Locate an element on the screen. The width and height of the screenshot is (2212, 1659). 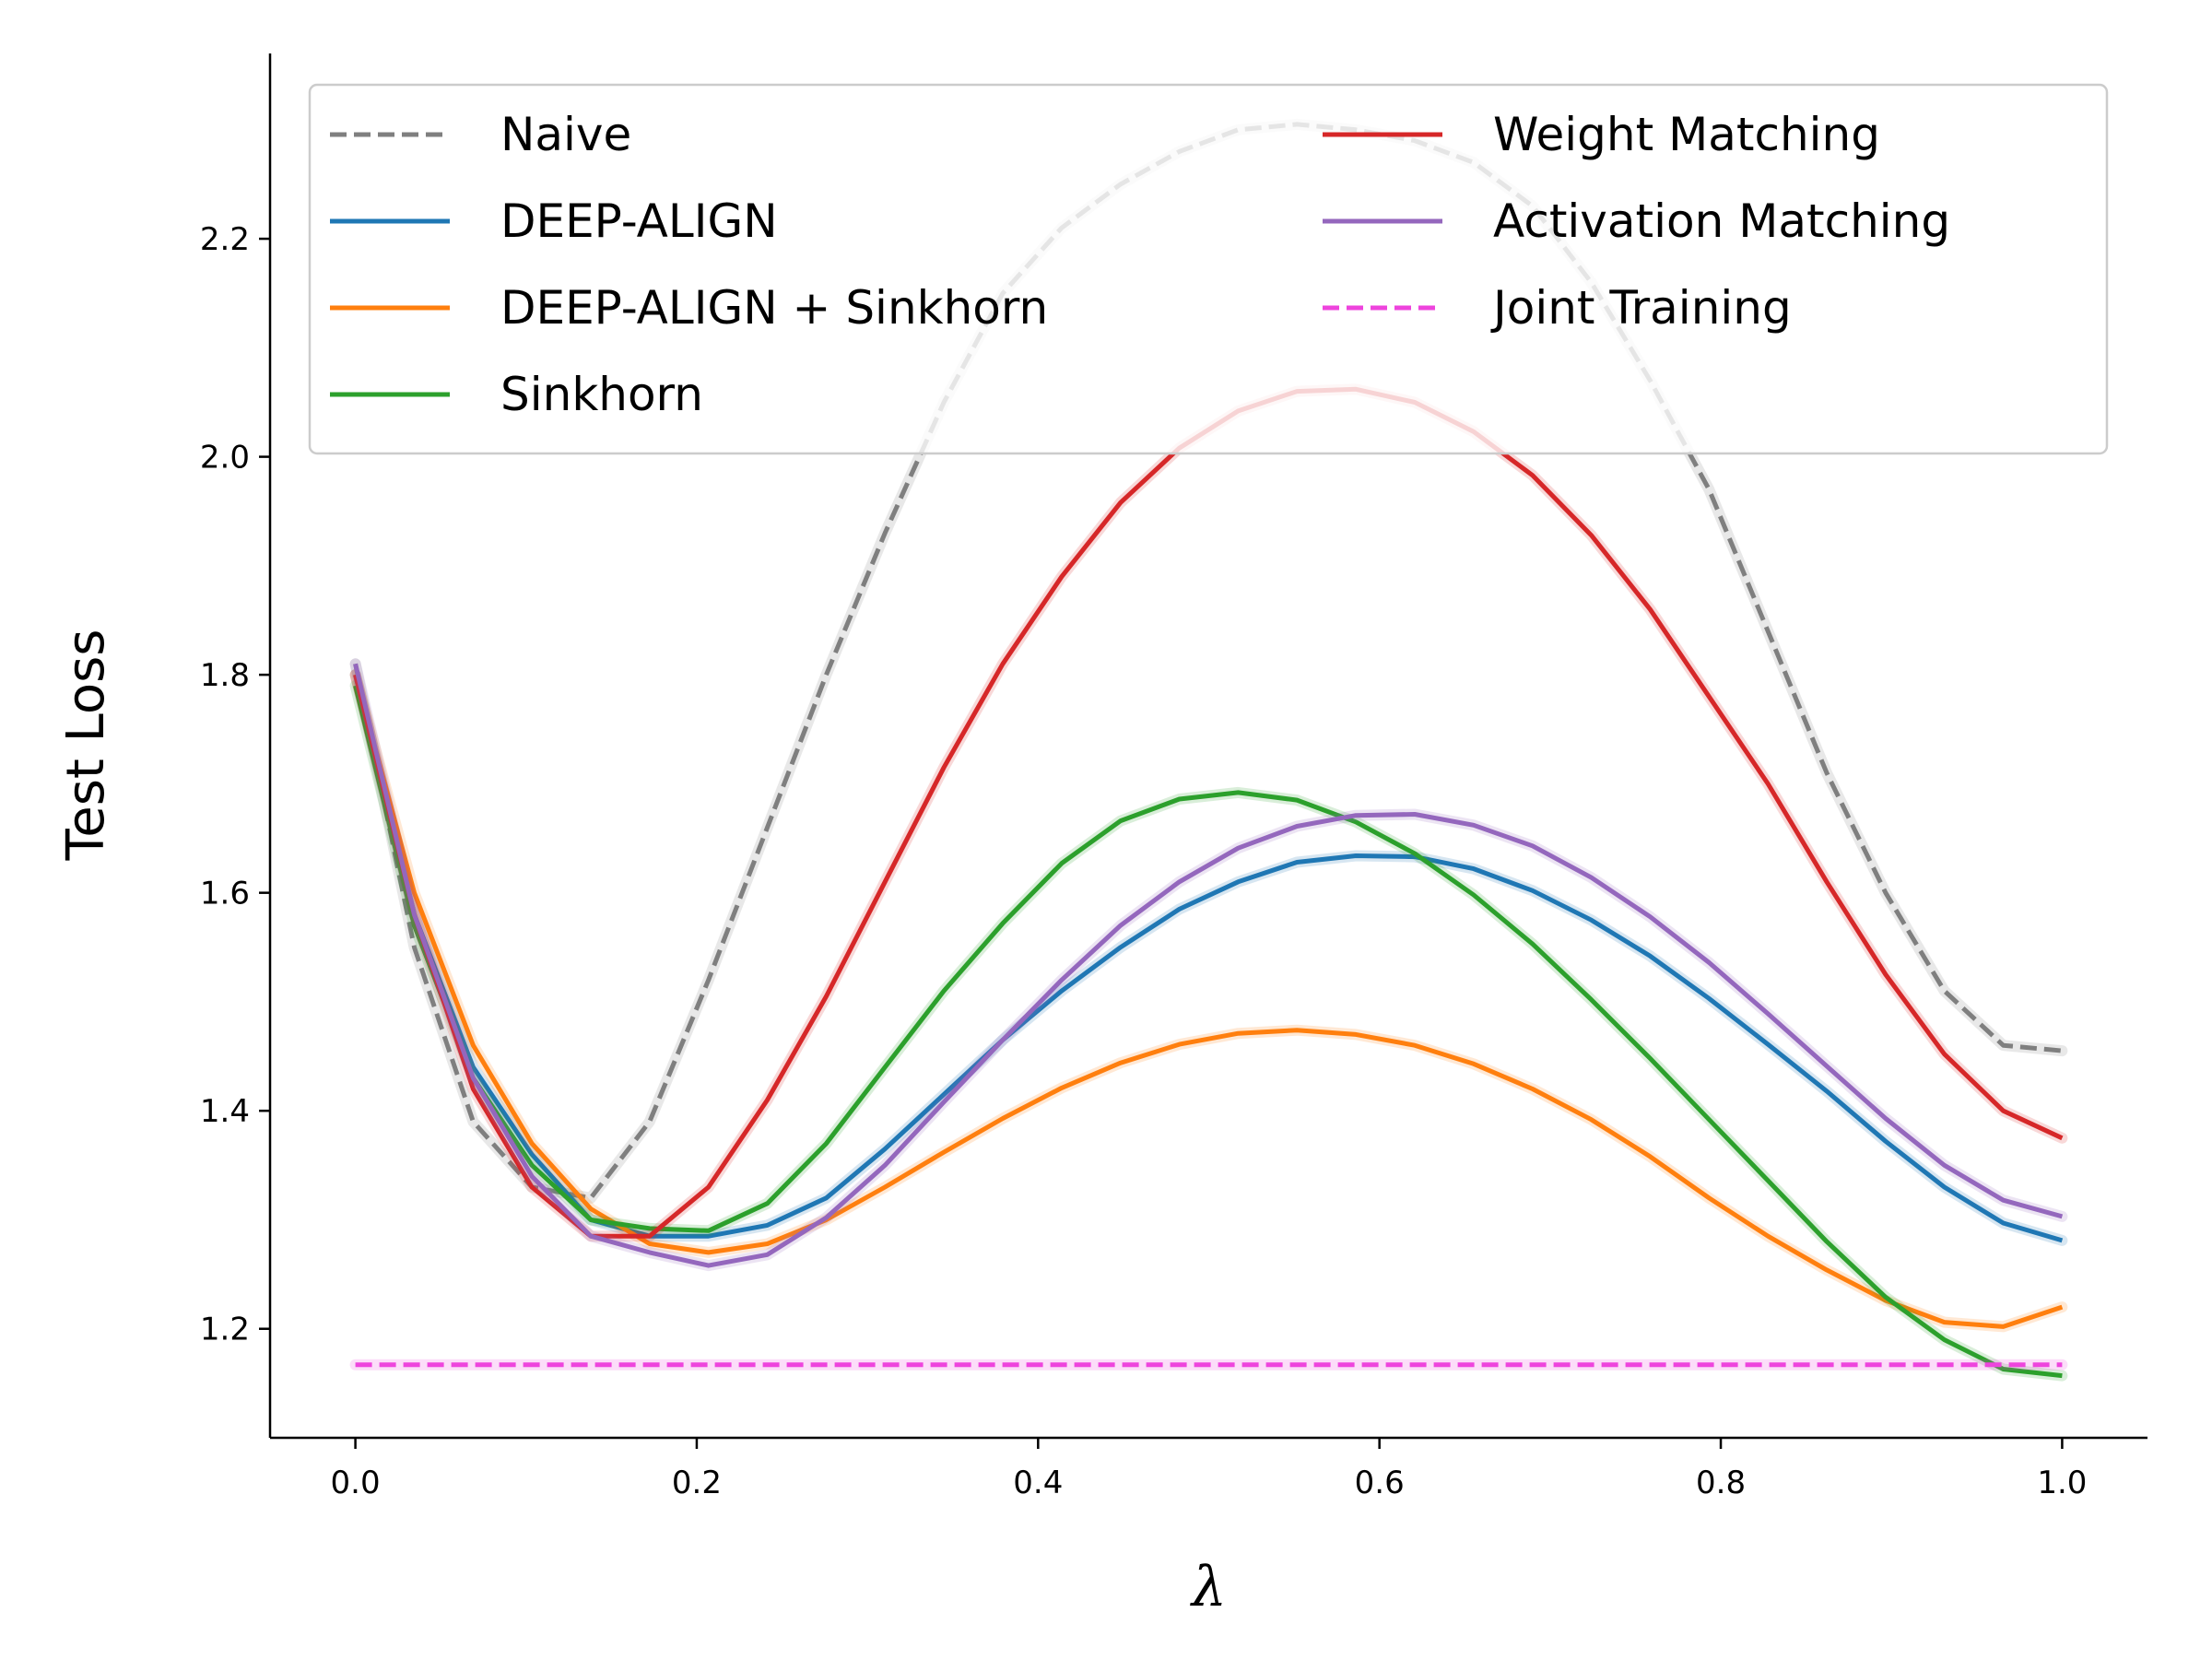
x-axis-title: λ is located at coordinates (1208, 1587).